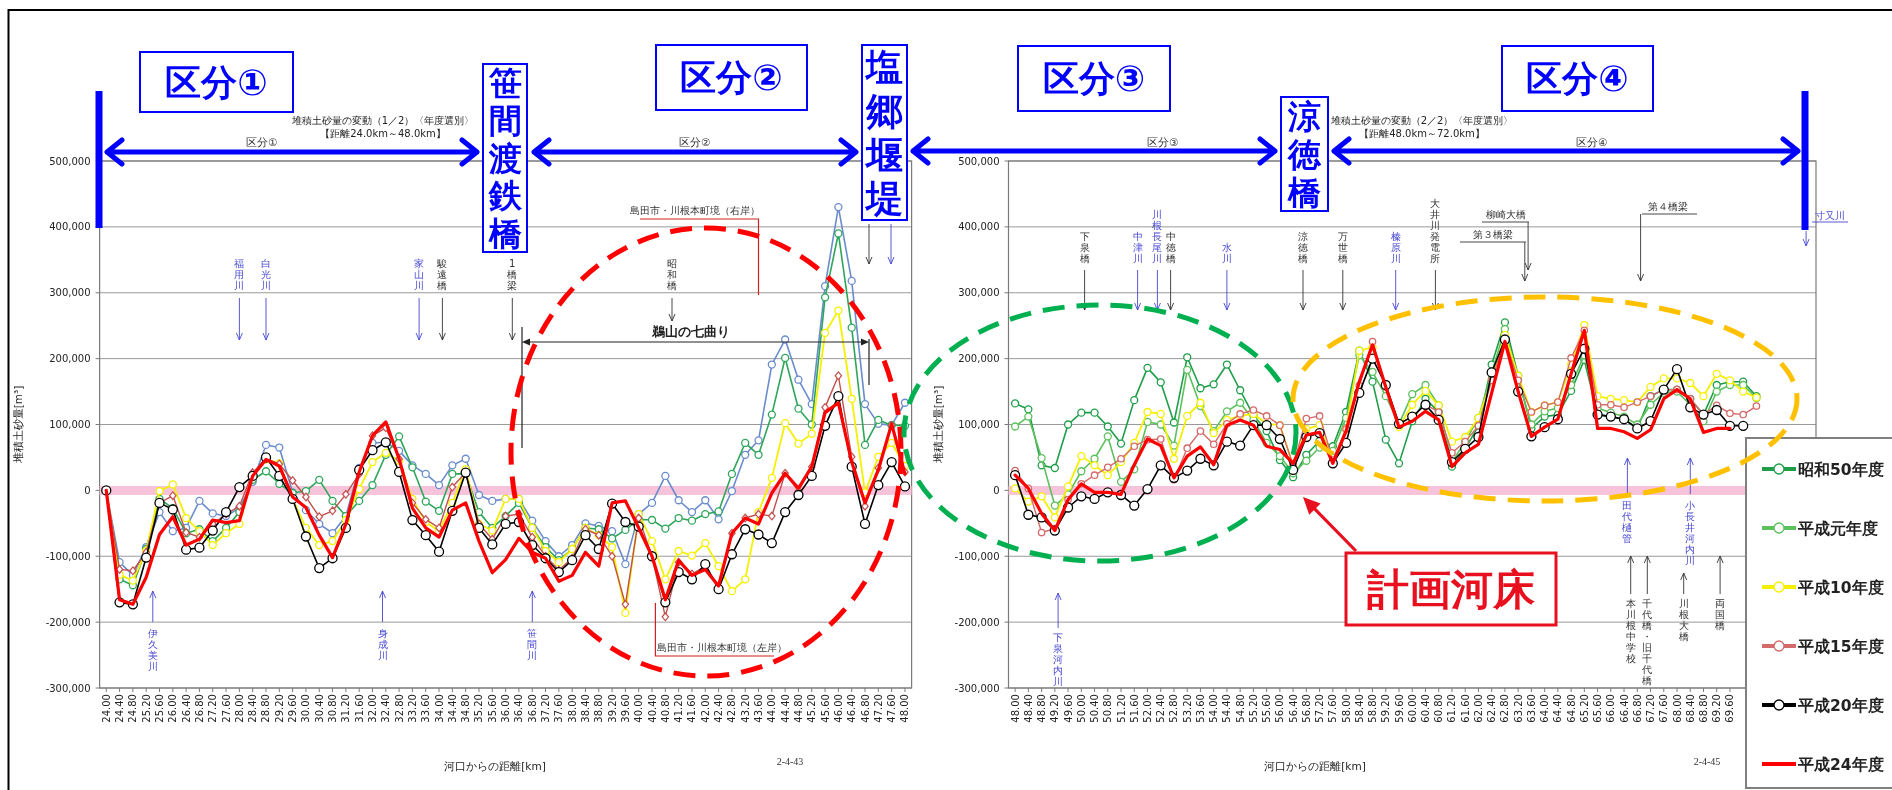  What do you see at coordinates (878, 708) in the screenshot?
I see `x-tick-label: 47.20` at bounding box center [878, 708].